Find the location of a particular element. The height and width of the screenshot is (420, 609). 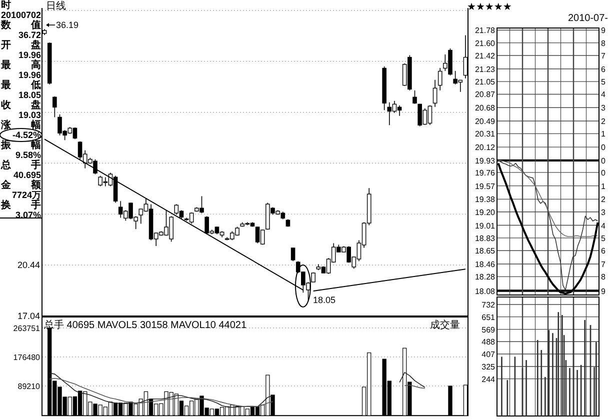

y-tick-label: 732 is located at coordinates (489, 305).